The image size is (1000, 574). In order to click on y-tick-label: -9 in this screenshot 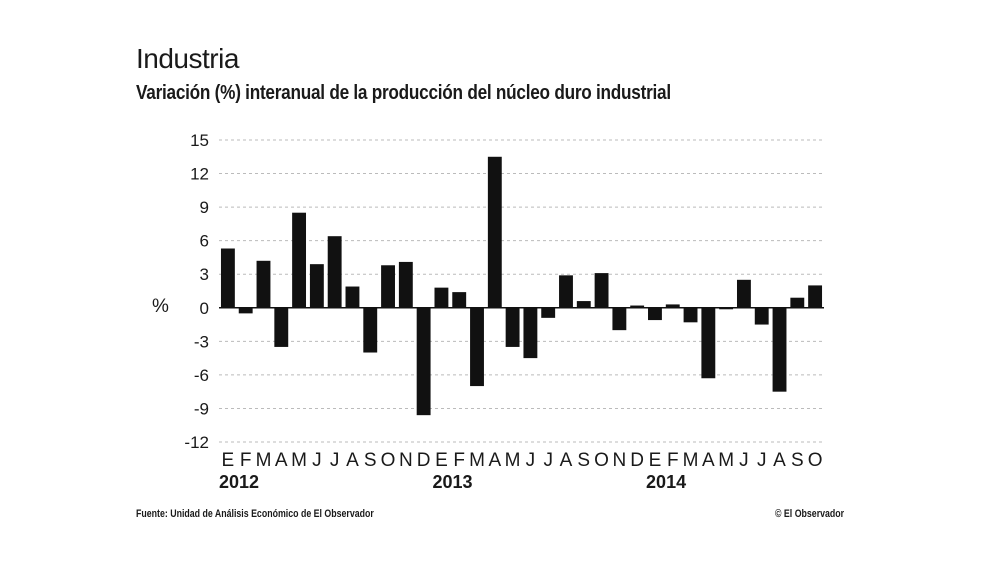, I will do `click(201, 408)`.